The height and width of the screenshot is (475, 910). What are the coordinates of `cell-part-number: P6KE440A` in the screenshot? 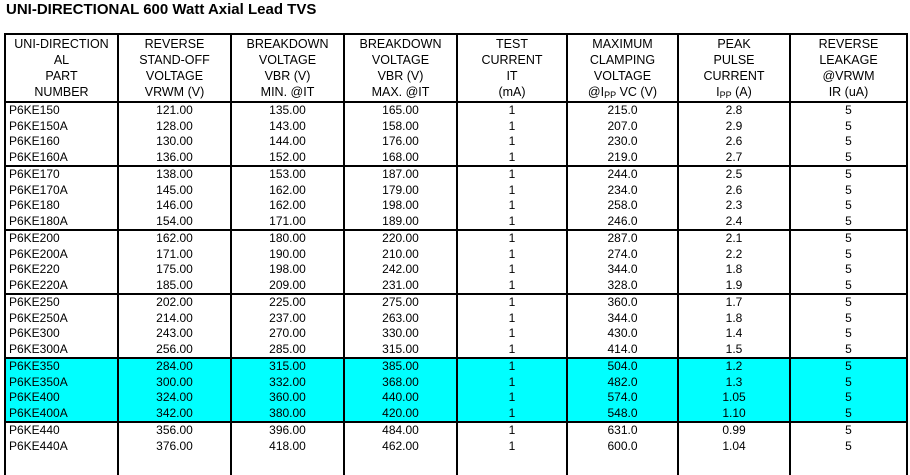 It's located at (61, 446).